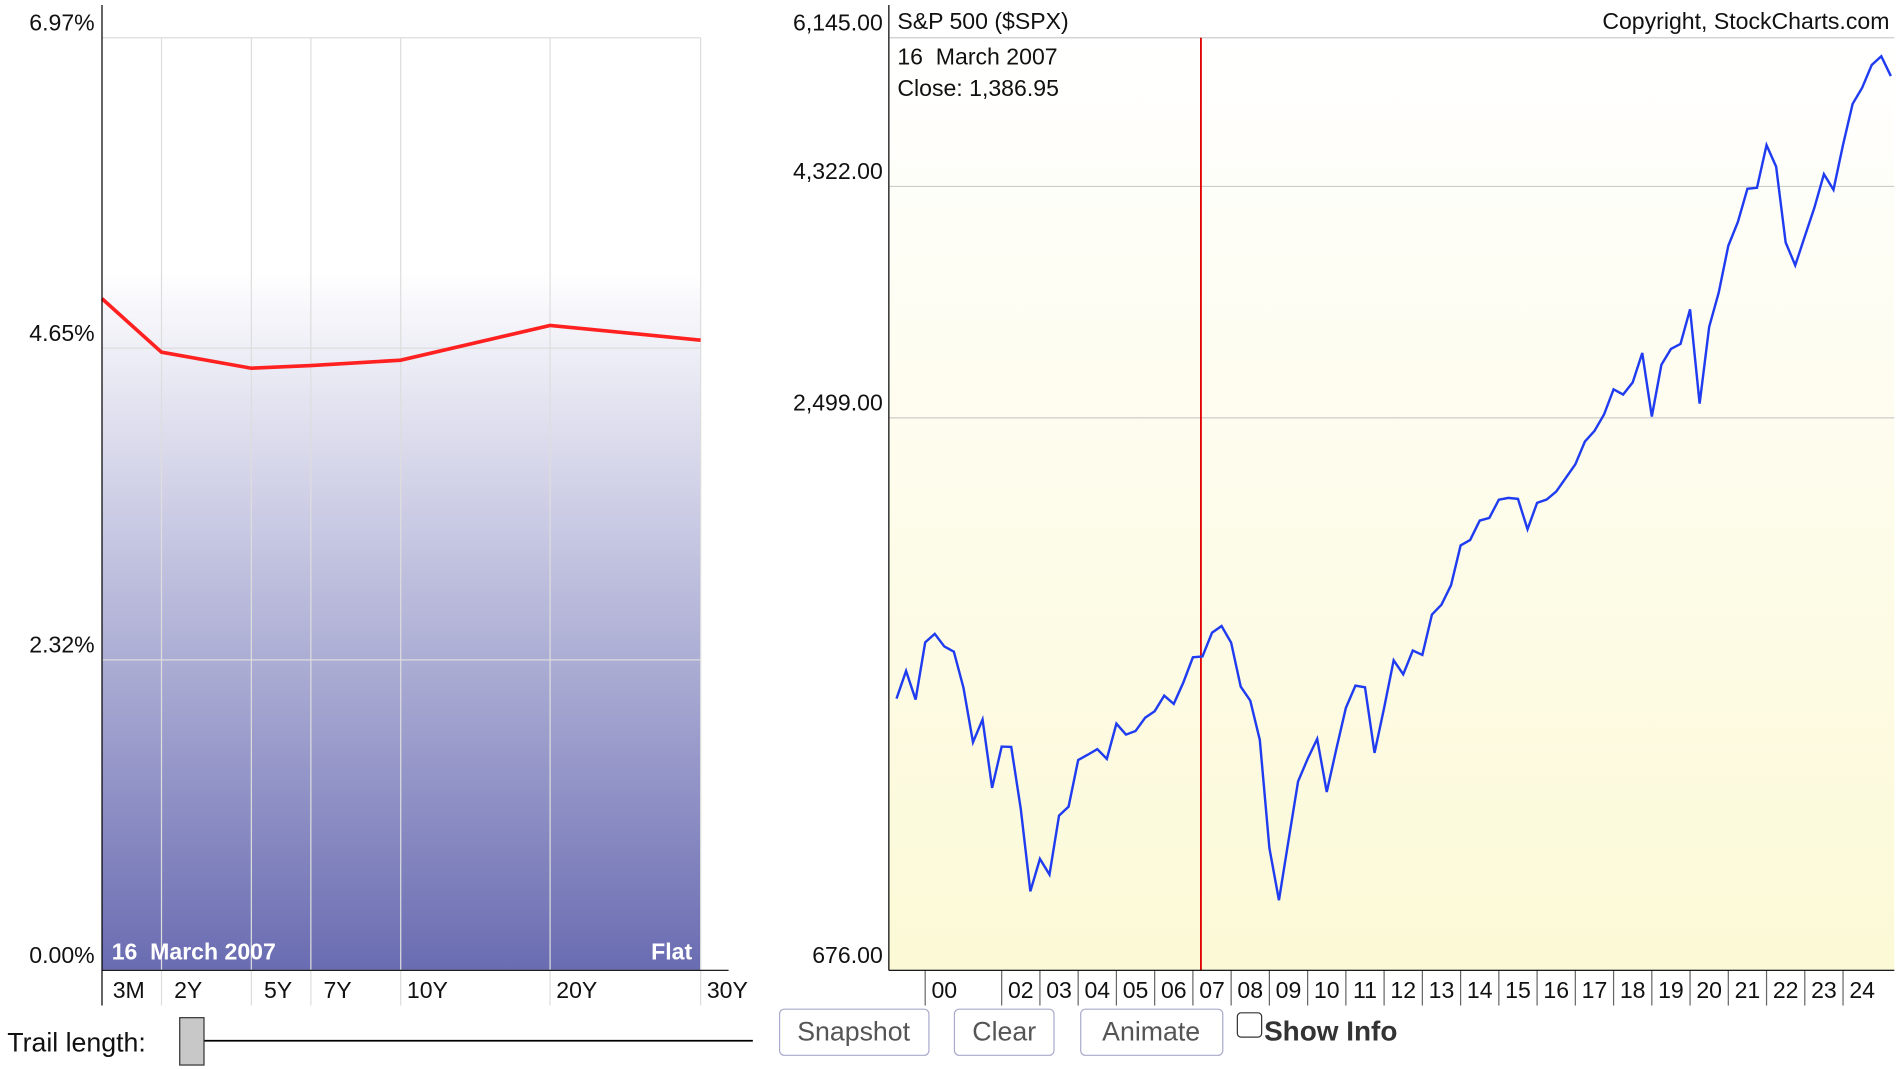  What do you see at coordinates (1824, 990) in the screenshot?
I see `x-tick-label: 23` at bounding box center [1824, 990].